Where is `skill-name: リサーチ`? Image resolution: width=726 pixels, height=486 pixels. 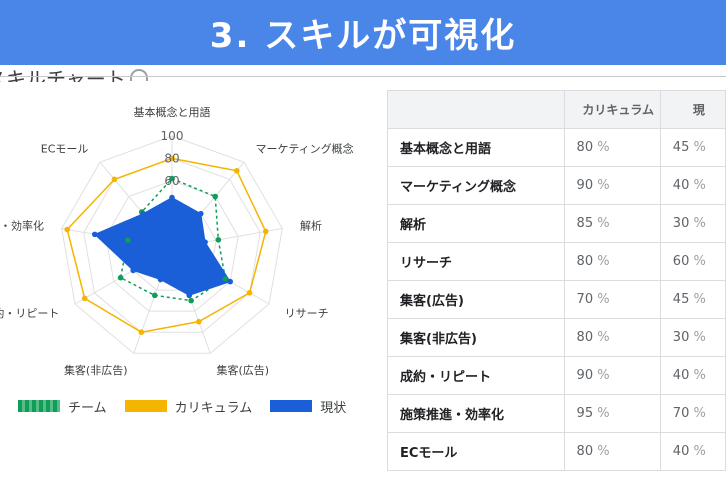 skill-name: リサーチ is located at coordinates (476, 261).